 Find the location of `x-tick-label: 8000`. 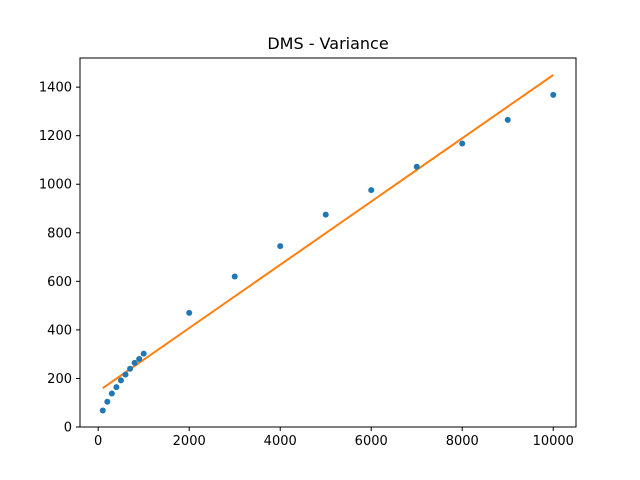

x-tick-label: 8000 is located at coordinates (462, 441).